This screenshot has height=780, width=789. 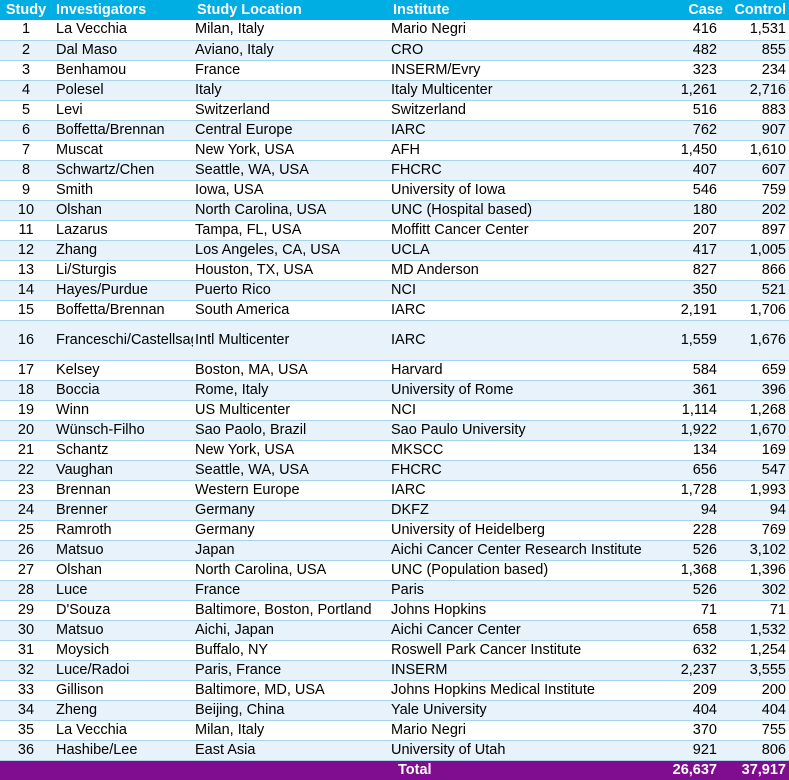 What do you see at coordinates (403, 409) in the screenshot?
I see `cell-institute: NCI` at bounding box center [403, 409].